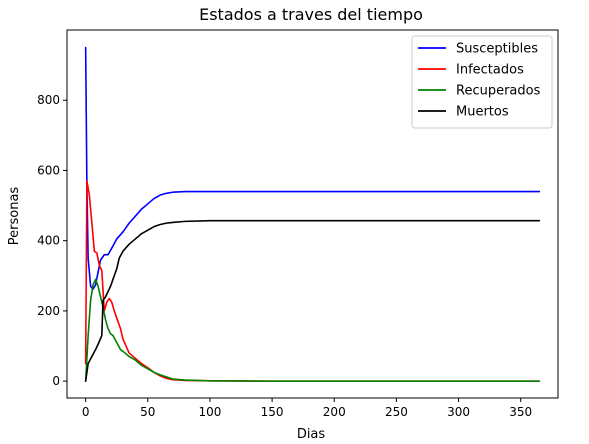  I want to click on y-tick-label: 600, so click(48, 170).